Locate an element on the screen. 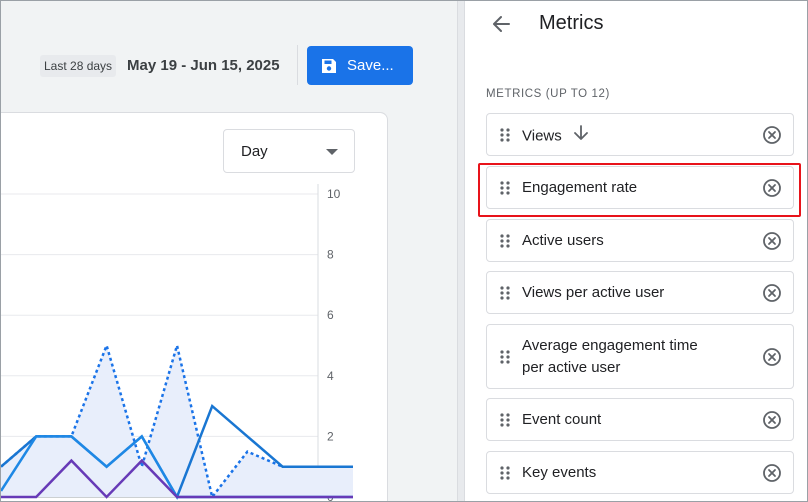  metric-item: Key events is located at coordinates (640, 472).